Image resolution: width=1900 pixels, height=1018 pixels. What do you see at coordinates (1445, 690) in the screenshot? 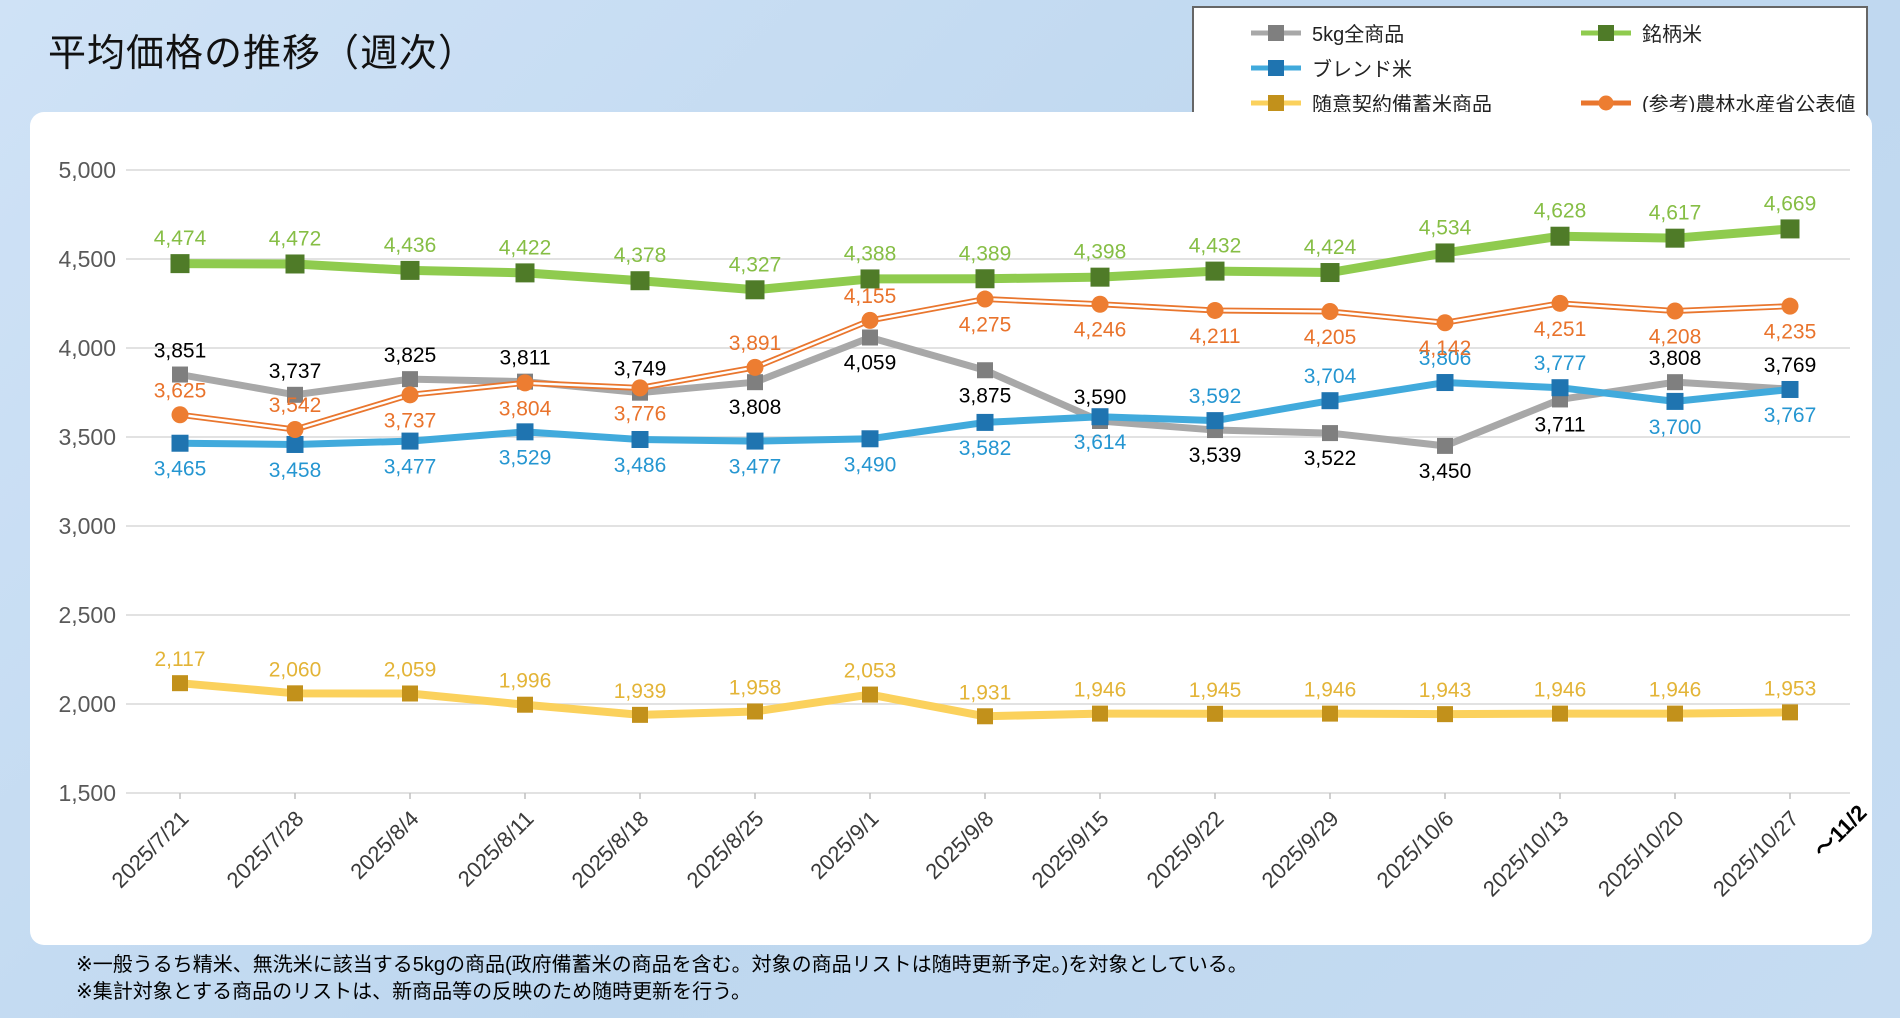
I see `data-label-reserve-rice-products: 1,943` at bounding box center [1445, 690].